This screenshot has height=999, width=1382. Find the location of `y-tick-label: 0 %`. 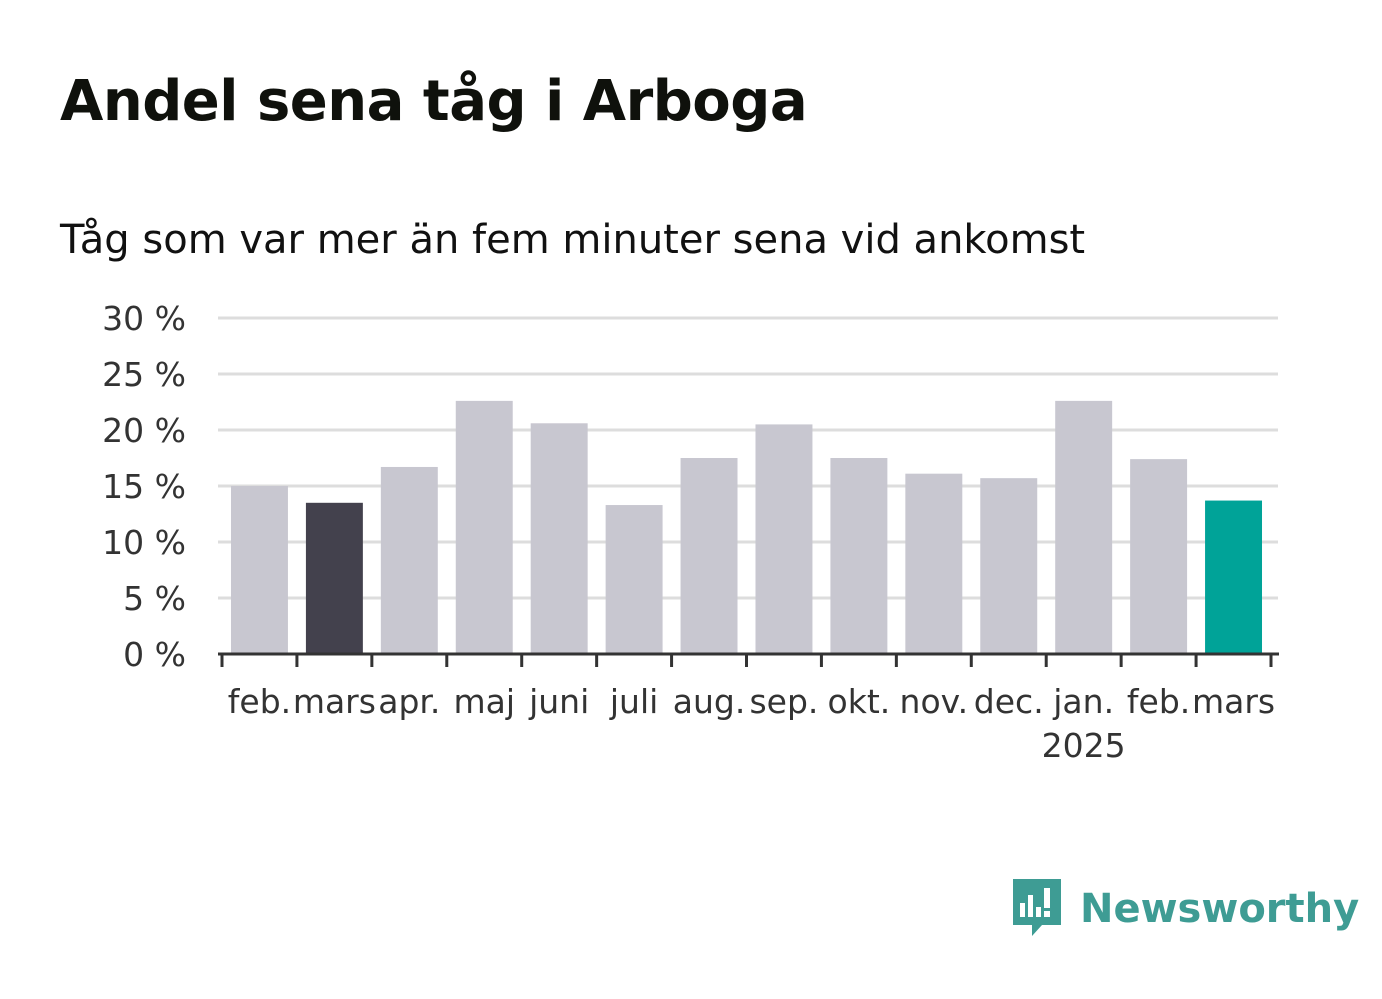

y-tick-label: 0 % is located at coordinates (154, 654).